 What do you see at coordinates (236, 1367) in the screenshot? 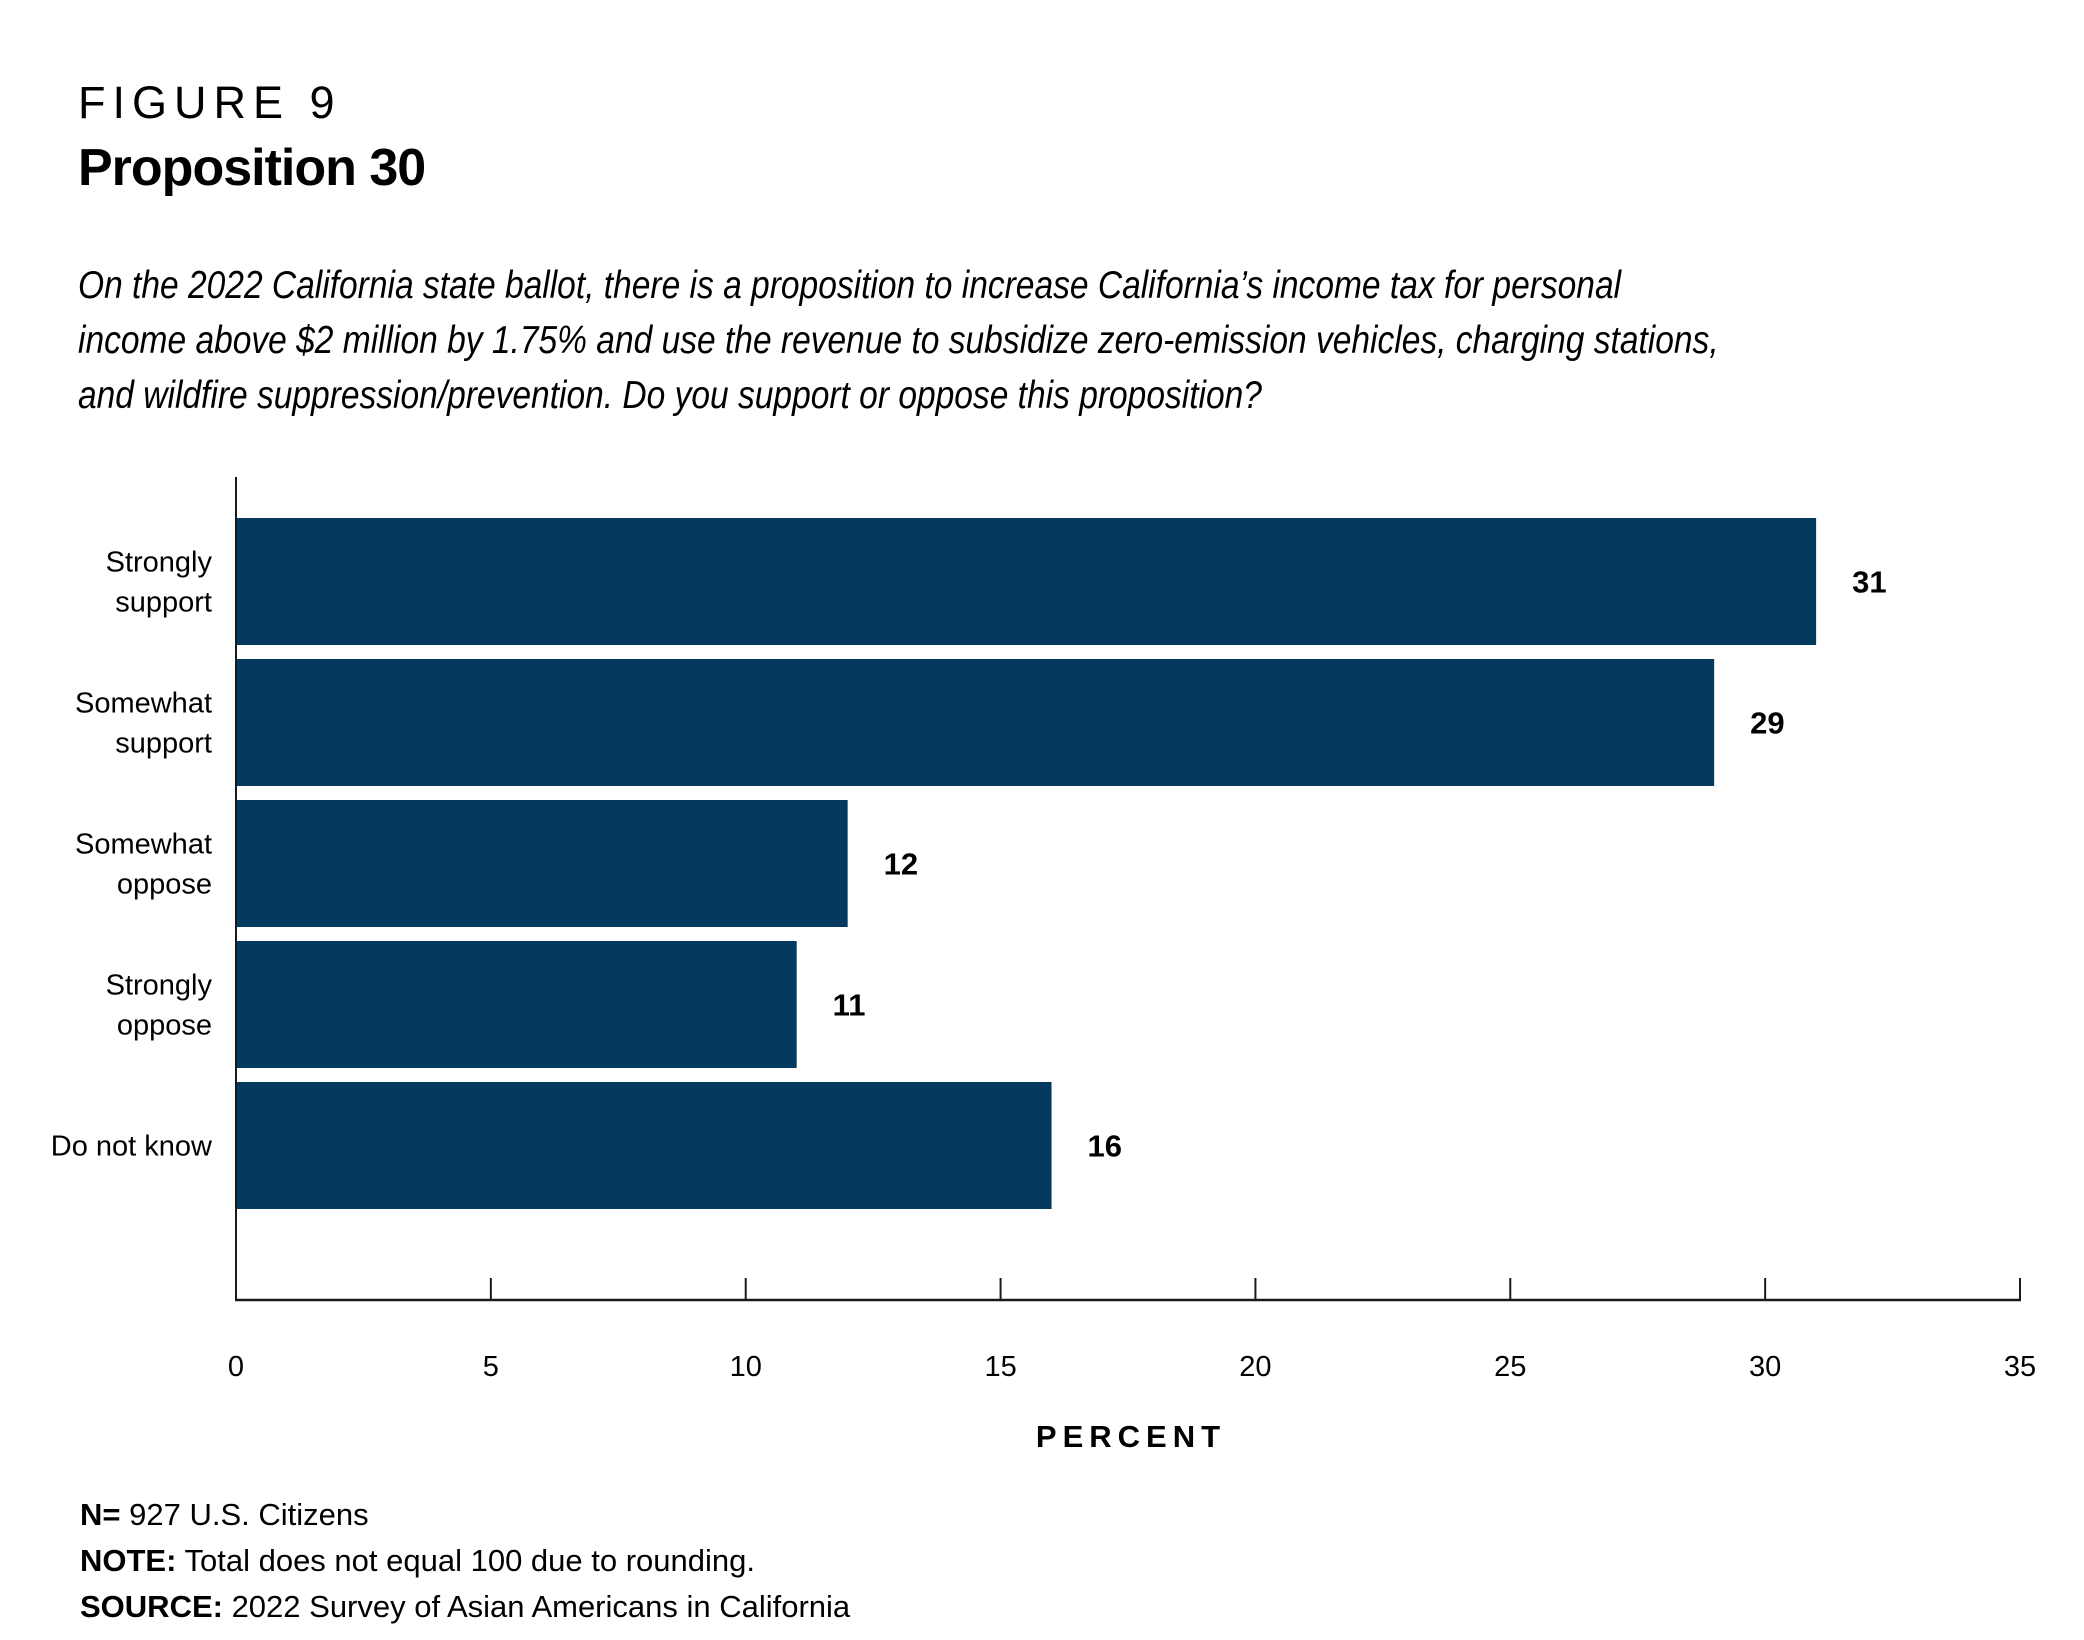
I see `x-tick-label: 0` at bounding box center [236, 1367].